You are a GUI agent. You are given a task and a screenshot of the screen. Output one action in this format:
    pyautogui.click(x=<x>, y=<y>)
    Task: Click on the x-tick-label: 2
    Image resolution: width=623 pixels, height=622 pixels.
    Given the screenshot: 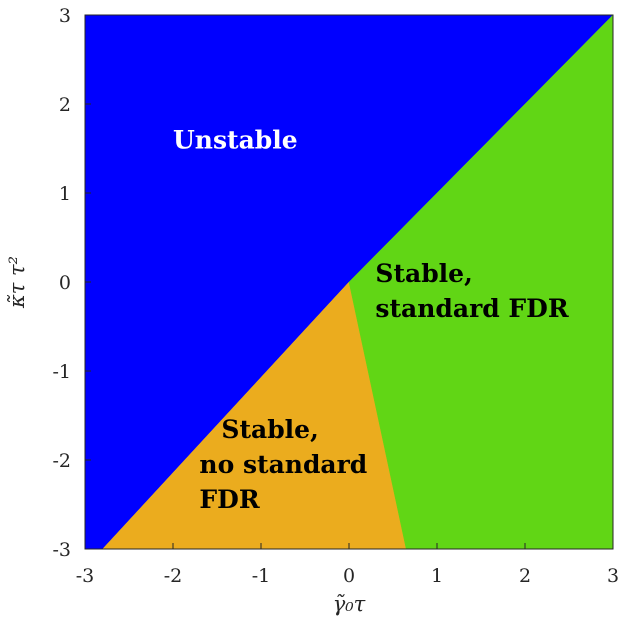 What is the action you would take?
    pyautogui.click(x=525, y=576)
    